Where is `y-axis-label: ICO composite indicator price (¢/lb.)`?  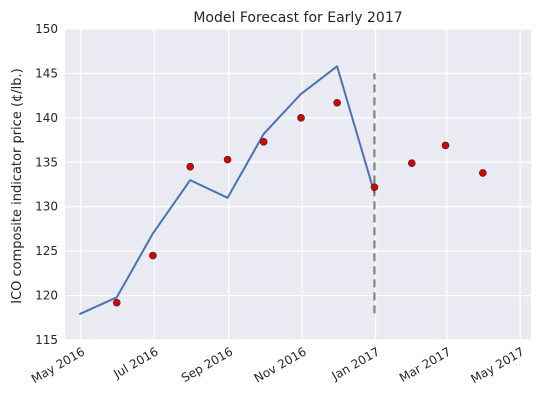
y-axis-label: ICO composite indicator price (¢/lb.) is located at coordinates (17, 186).